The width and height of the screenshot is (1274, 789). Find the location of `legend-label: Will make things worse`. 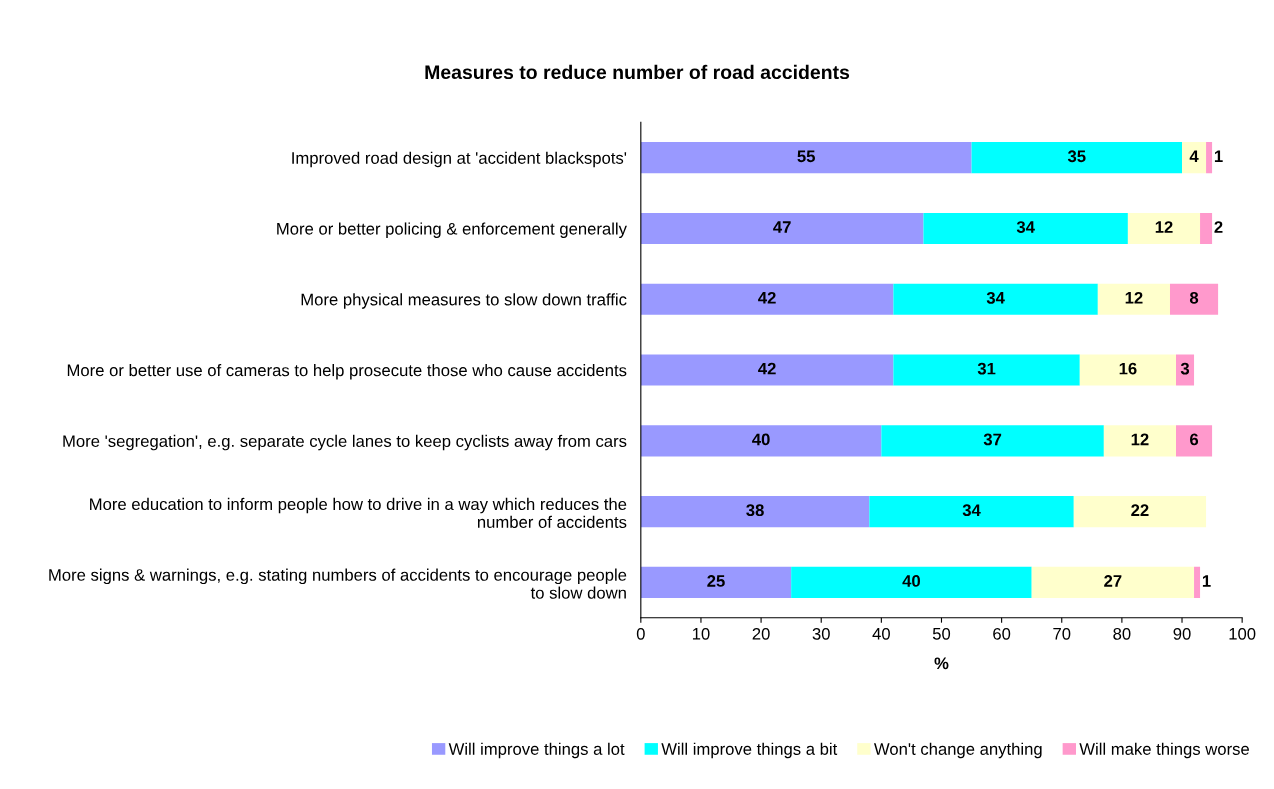

legend-label: Will make things worse is located at coordinates (1164, 750).